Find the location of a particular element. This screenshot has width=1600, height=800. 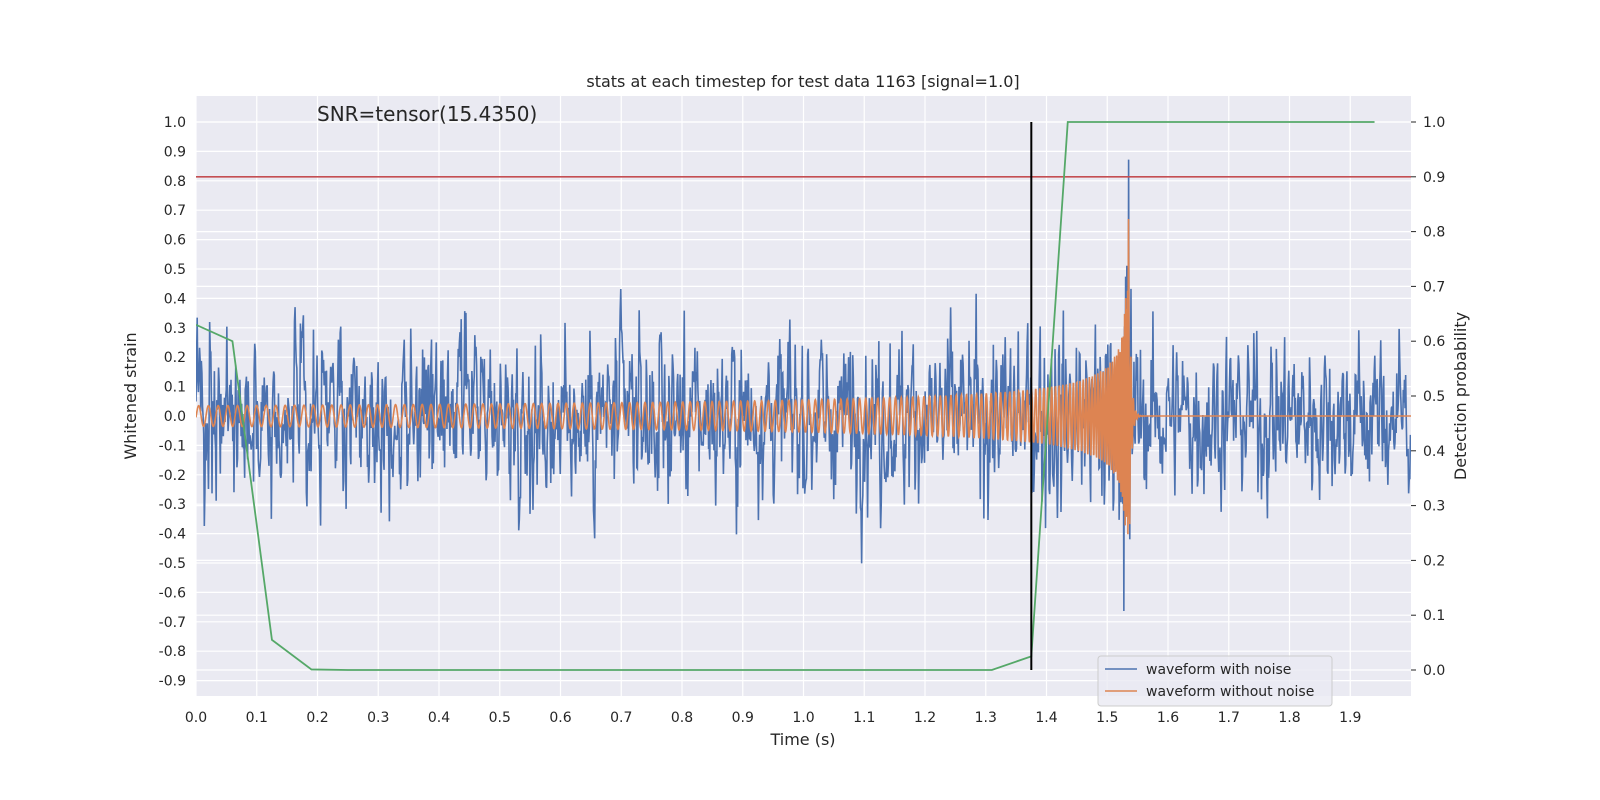

x-tick-label: 0.3 is located at coordinates (378, 718).